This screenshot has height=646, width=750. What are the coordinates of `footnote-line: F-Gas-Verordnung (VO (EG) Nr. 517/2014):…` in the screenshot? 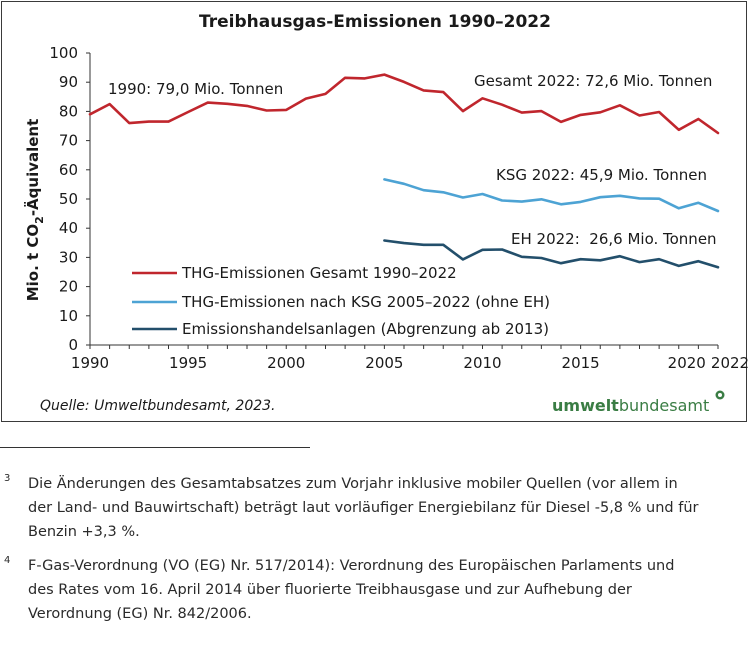 It's located at (351, 566).